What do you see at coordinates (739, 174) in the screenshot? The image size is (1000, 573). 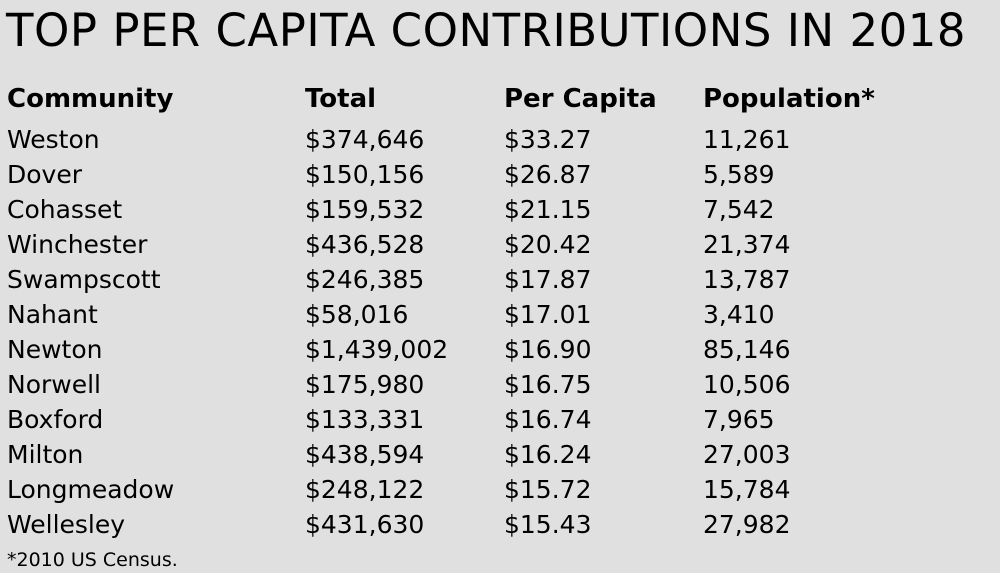 I see `population-cell: 5,589` at bounding box center [739, 174].